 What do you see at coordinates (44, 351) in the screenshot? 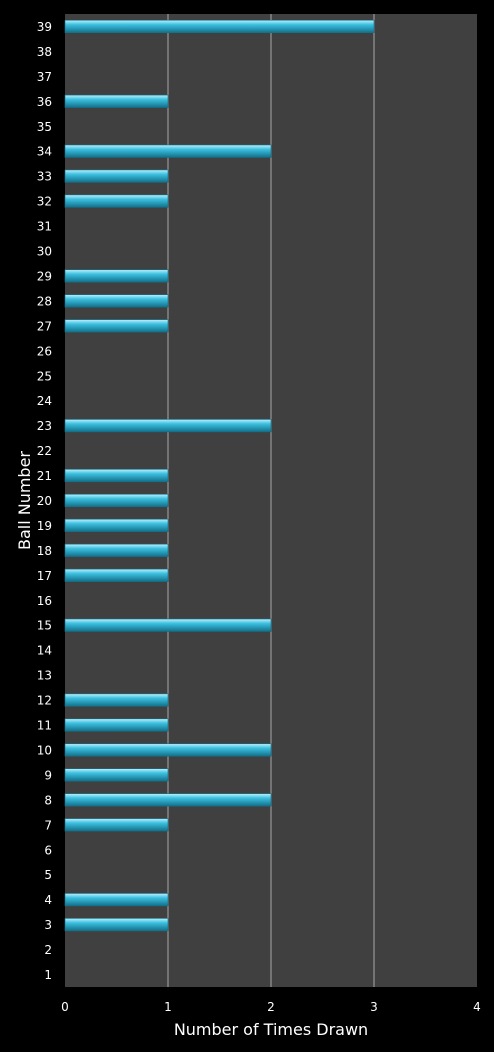
I see `y-tick-label: 26` at bounding box center [44, 351].